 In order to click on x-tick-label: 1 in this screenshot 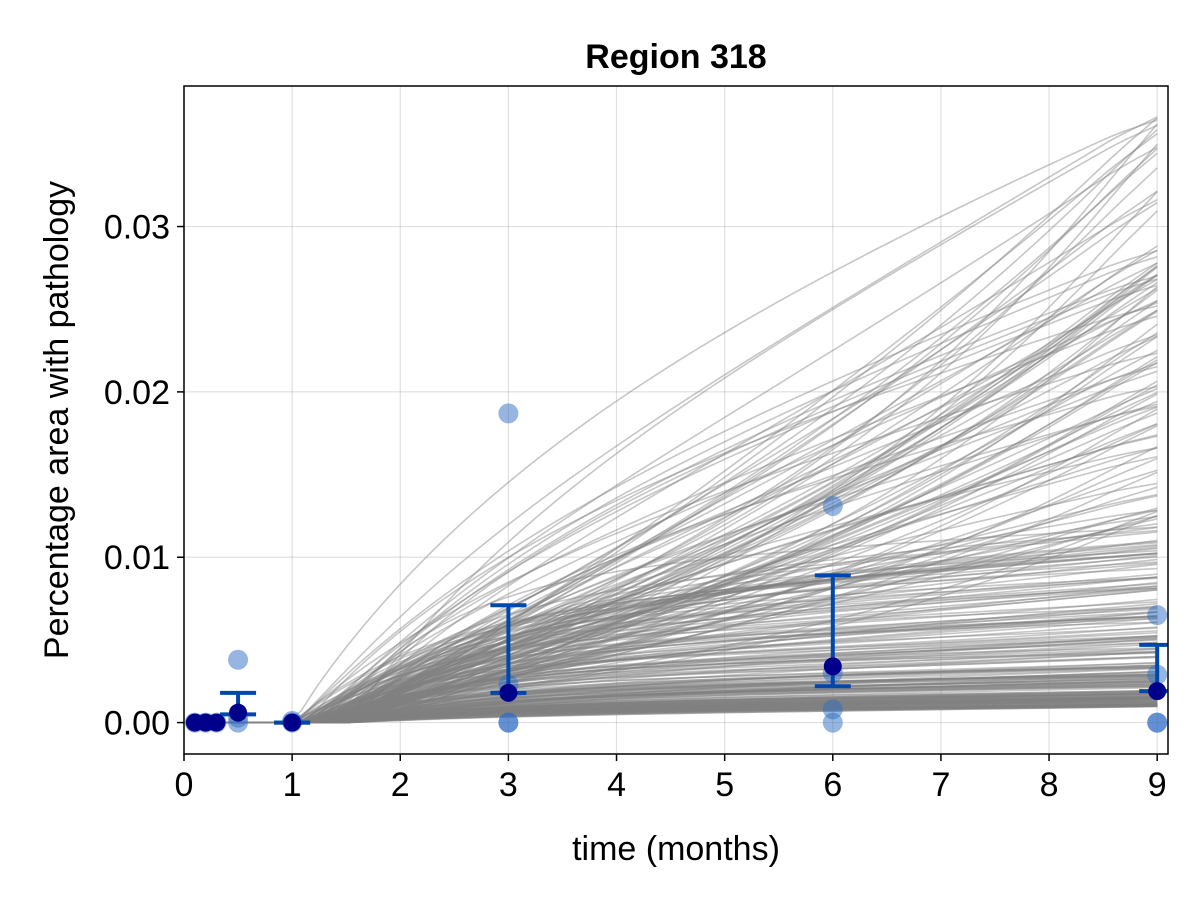, I will do `click(292, 785)`.